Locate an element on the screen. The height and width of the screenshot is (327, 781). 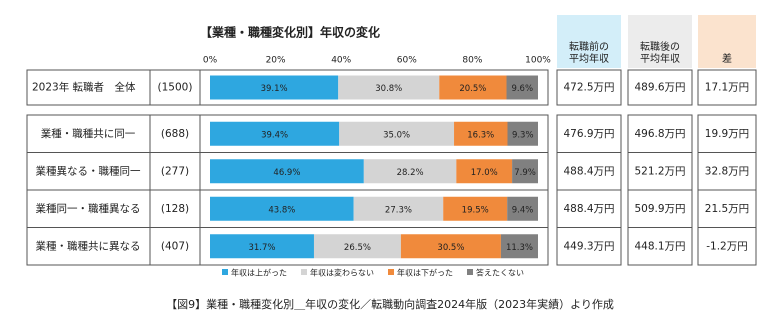
row-count: (277) is located at coordinates (175, 171).